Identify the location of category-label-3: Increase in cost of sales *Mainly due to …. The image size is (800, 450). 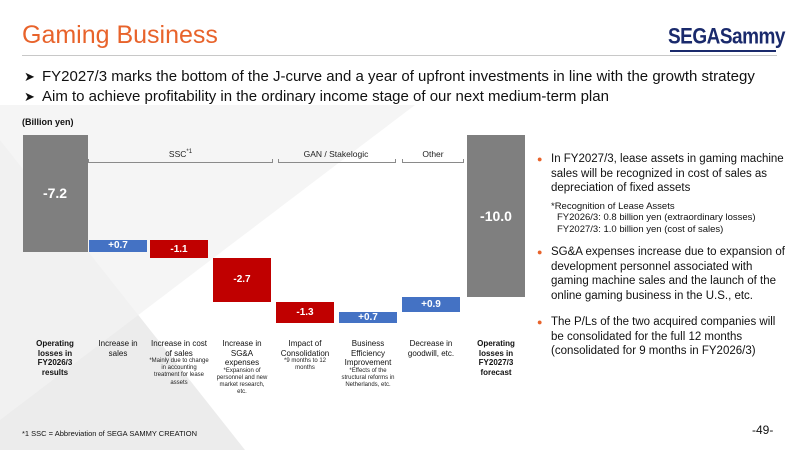
(179, 363).